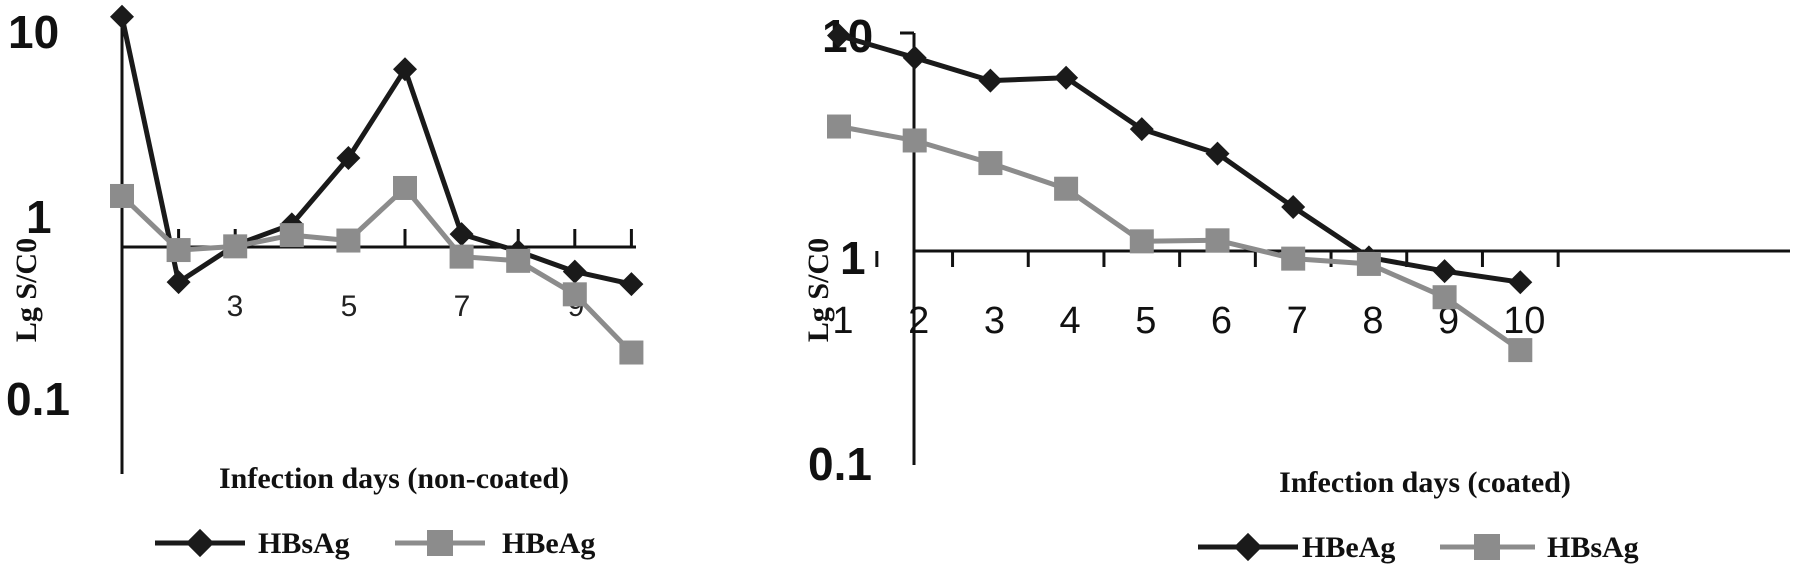 This screenshot has width=1795, height=570. What do you see at coordinates (1425, 482) in the screenshot?
I see `right-xlabel: Infection days (coated)` at bounding box center [1425, 482].